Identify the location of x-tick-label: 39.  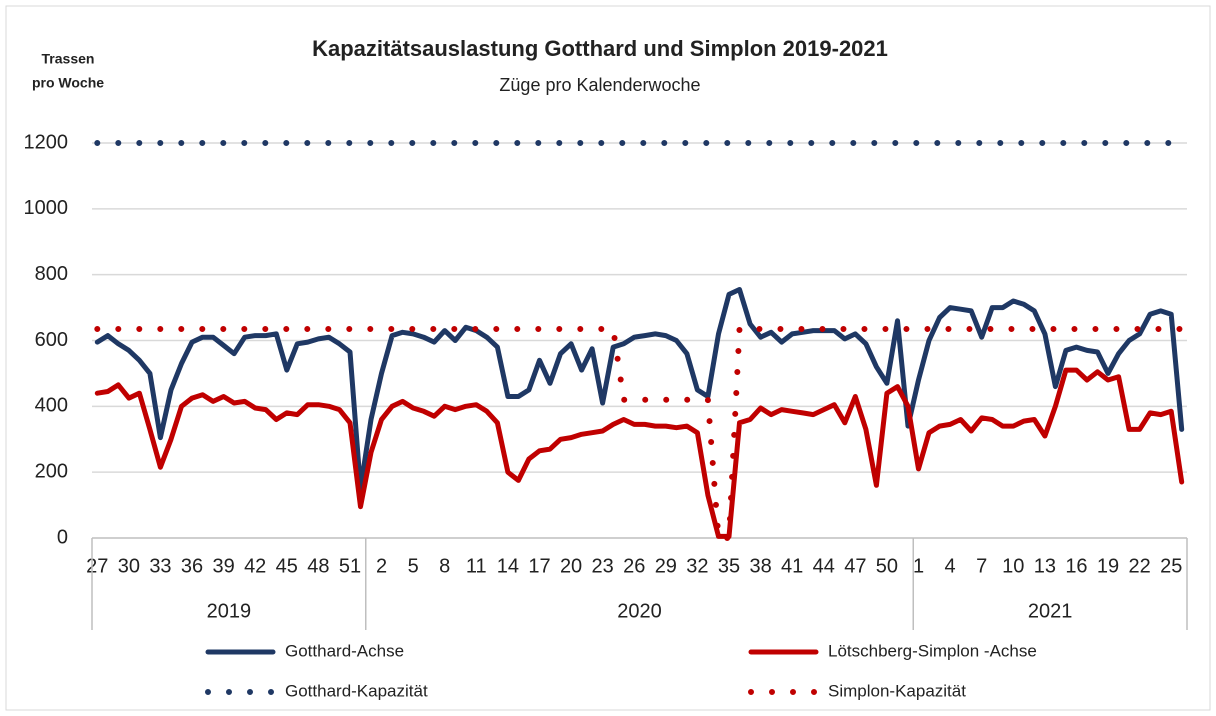
(223, 566).